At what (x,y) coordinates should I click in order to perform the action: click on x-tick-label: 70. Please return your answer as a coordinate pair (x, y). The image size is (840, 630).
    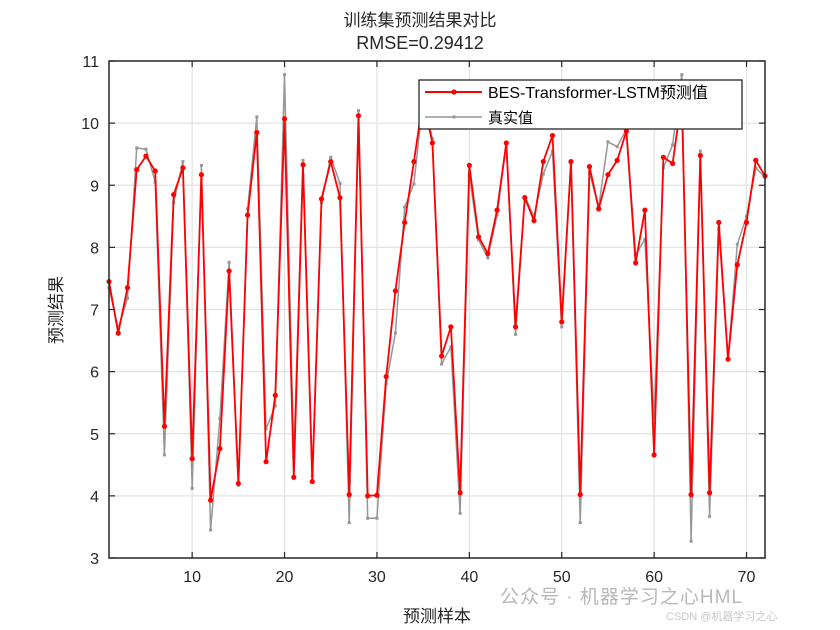
    Looking at the image, I should click on (747, 577).